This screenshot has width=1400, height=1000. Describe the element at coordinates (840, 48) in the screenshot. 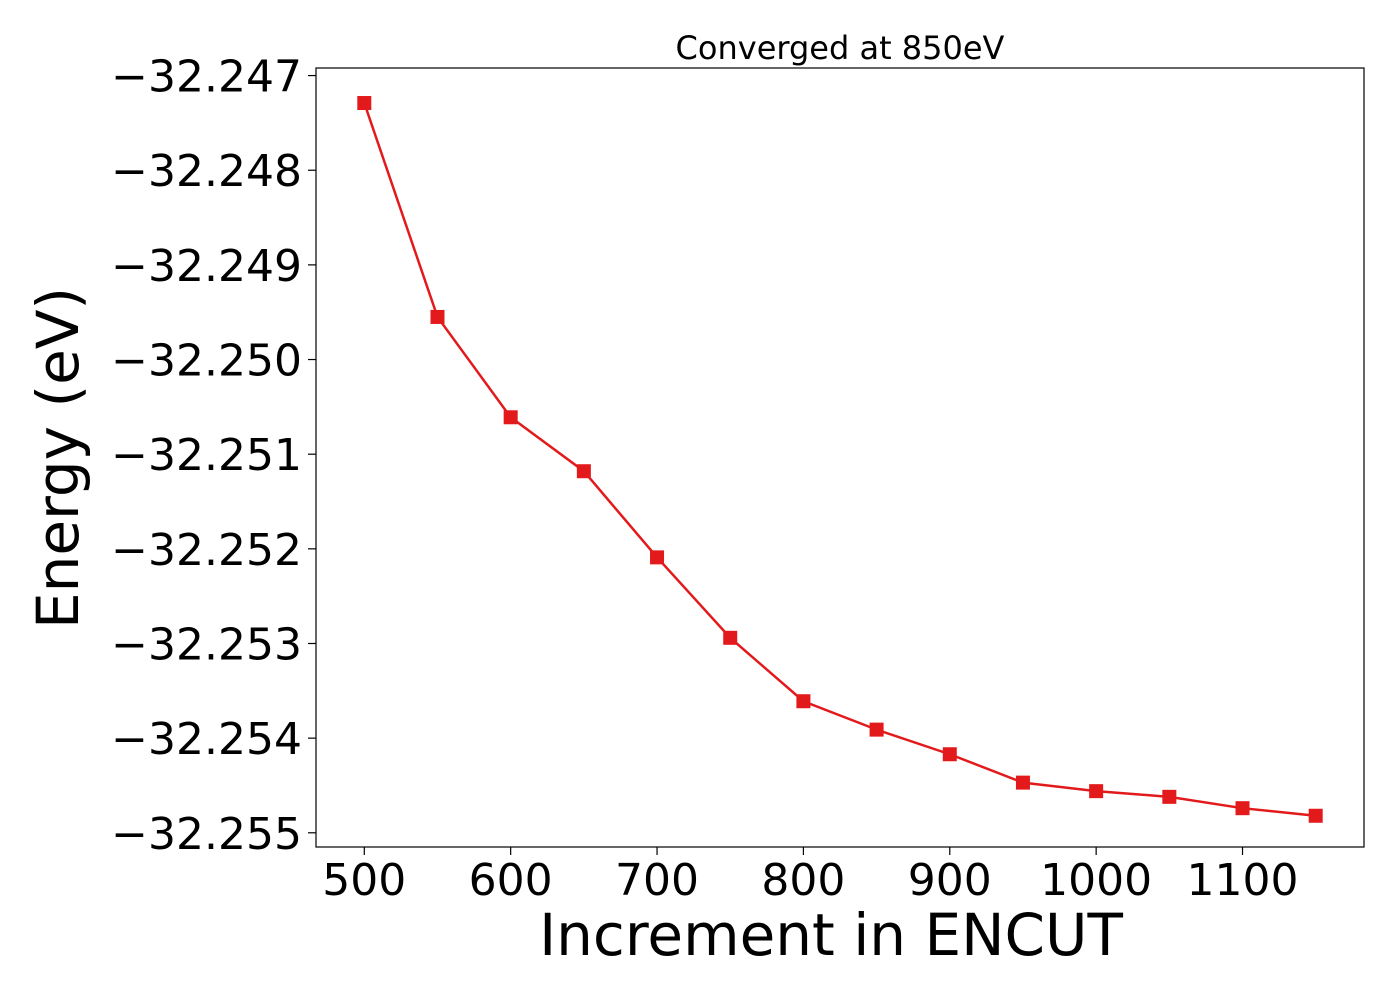

I see `chart-title: Converged at 850eV` at that location.